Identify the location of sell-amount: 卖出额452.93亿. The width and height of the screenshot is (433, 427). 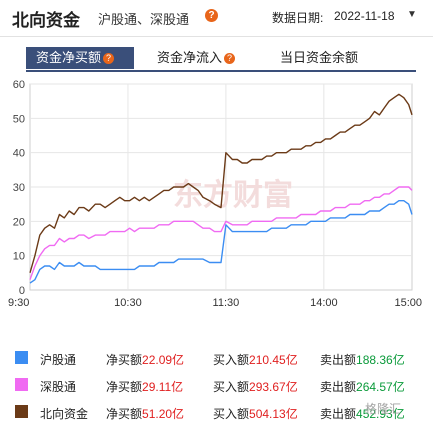
(362, 413).